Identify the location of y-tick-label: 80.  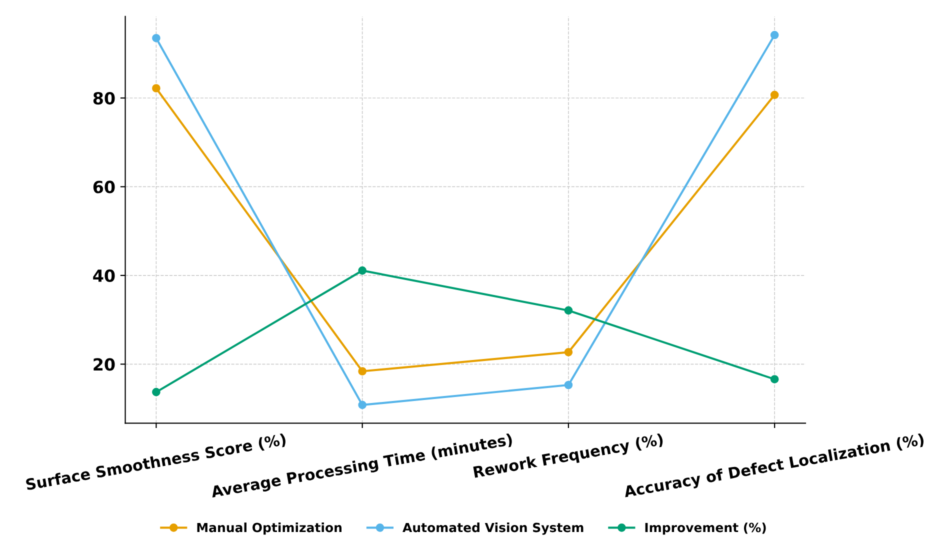
(104, 98).